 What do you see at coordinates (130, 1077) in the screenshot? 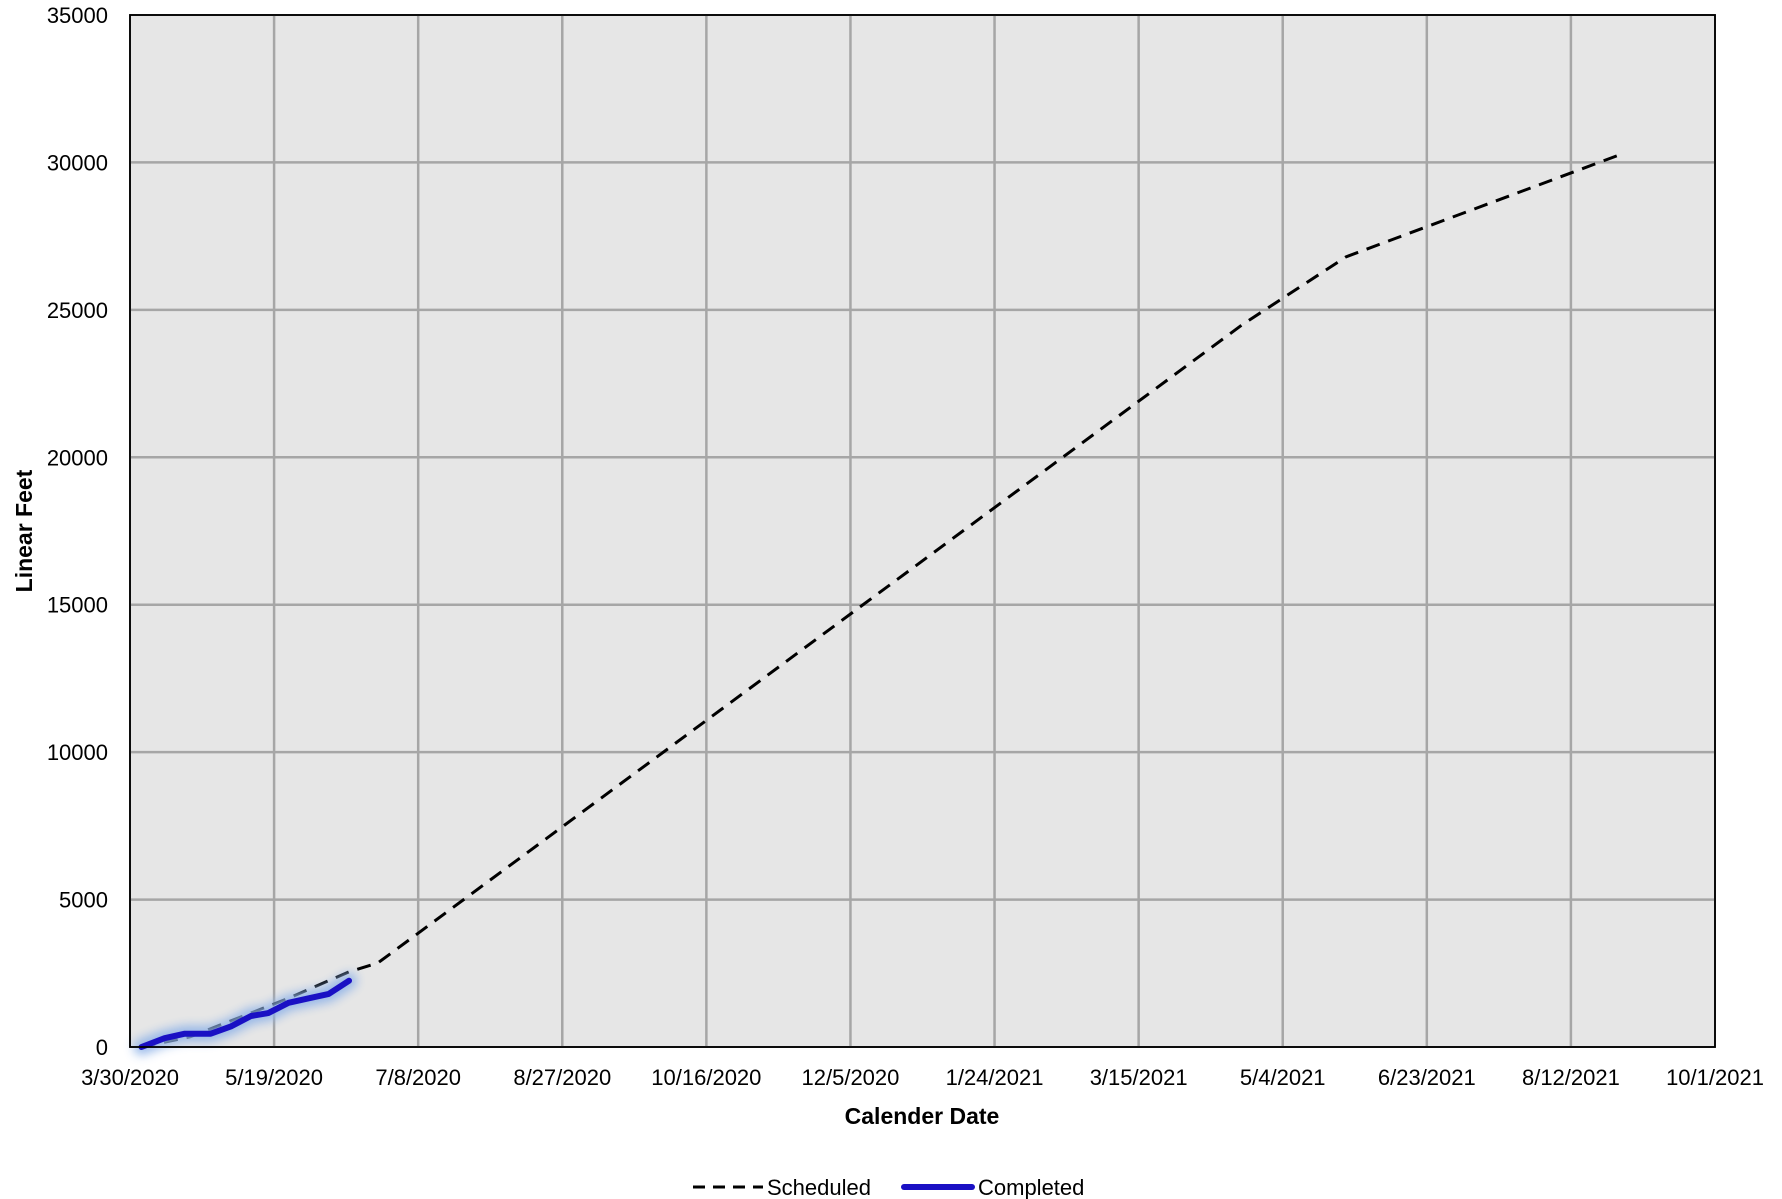
I see `x-tick-label: 3/30/2020` at bounding box center [130, 1077].